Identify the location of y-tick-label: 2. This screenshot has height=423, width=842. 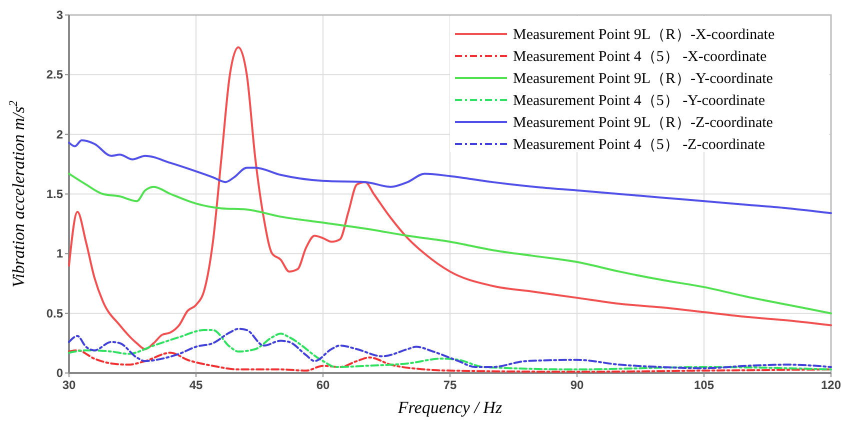
(60, 134).